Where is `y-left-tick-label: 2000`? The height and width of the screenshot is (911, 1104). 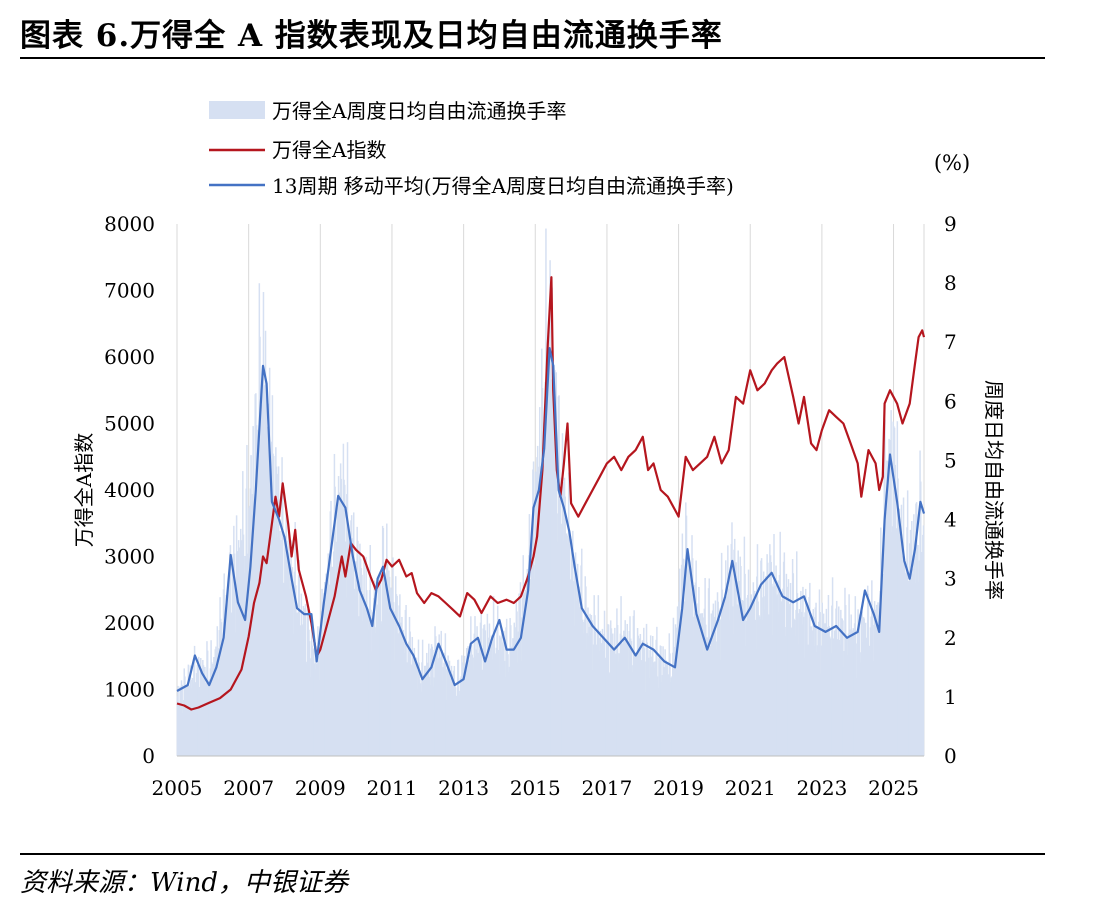 y-left-tick-label: 2000 is located at coordinates (129, 623).